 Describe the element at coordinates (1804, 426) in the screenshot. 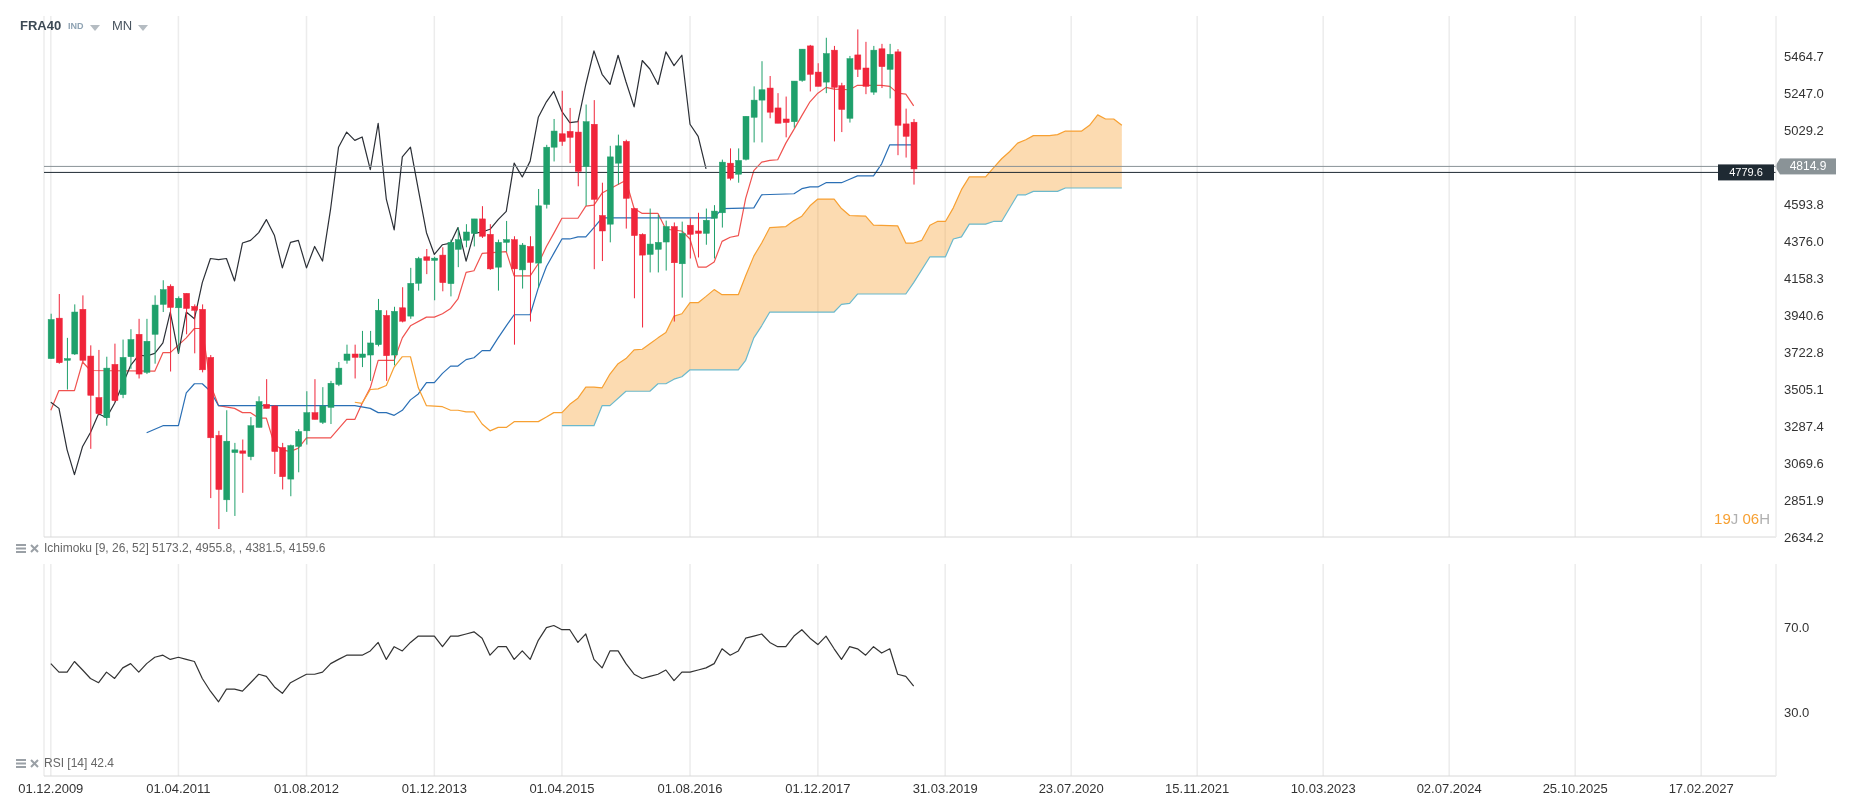

I see `y-tick-label: 3287.4` at that location.